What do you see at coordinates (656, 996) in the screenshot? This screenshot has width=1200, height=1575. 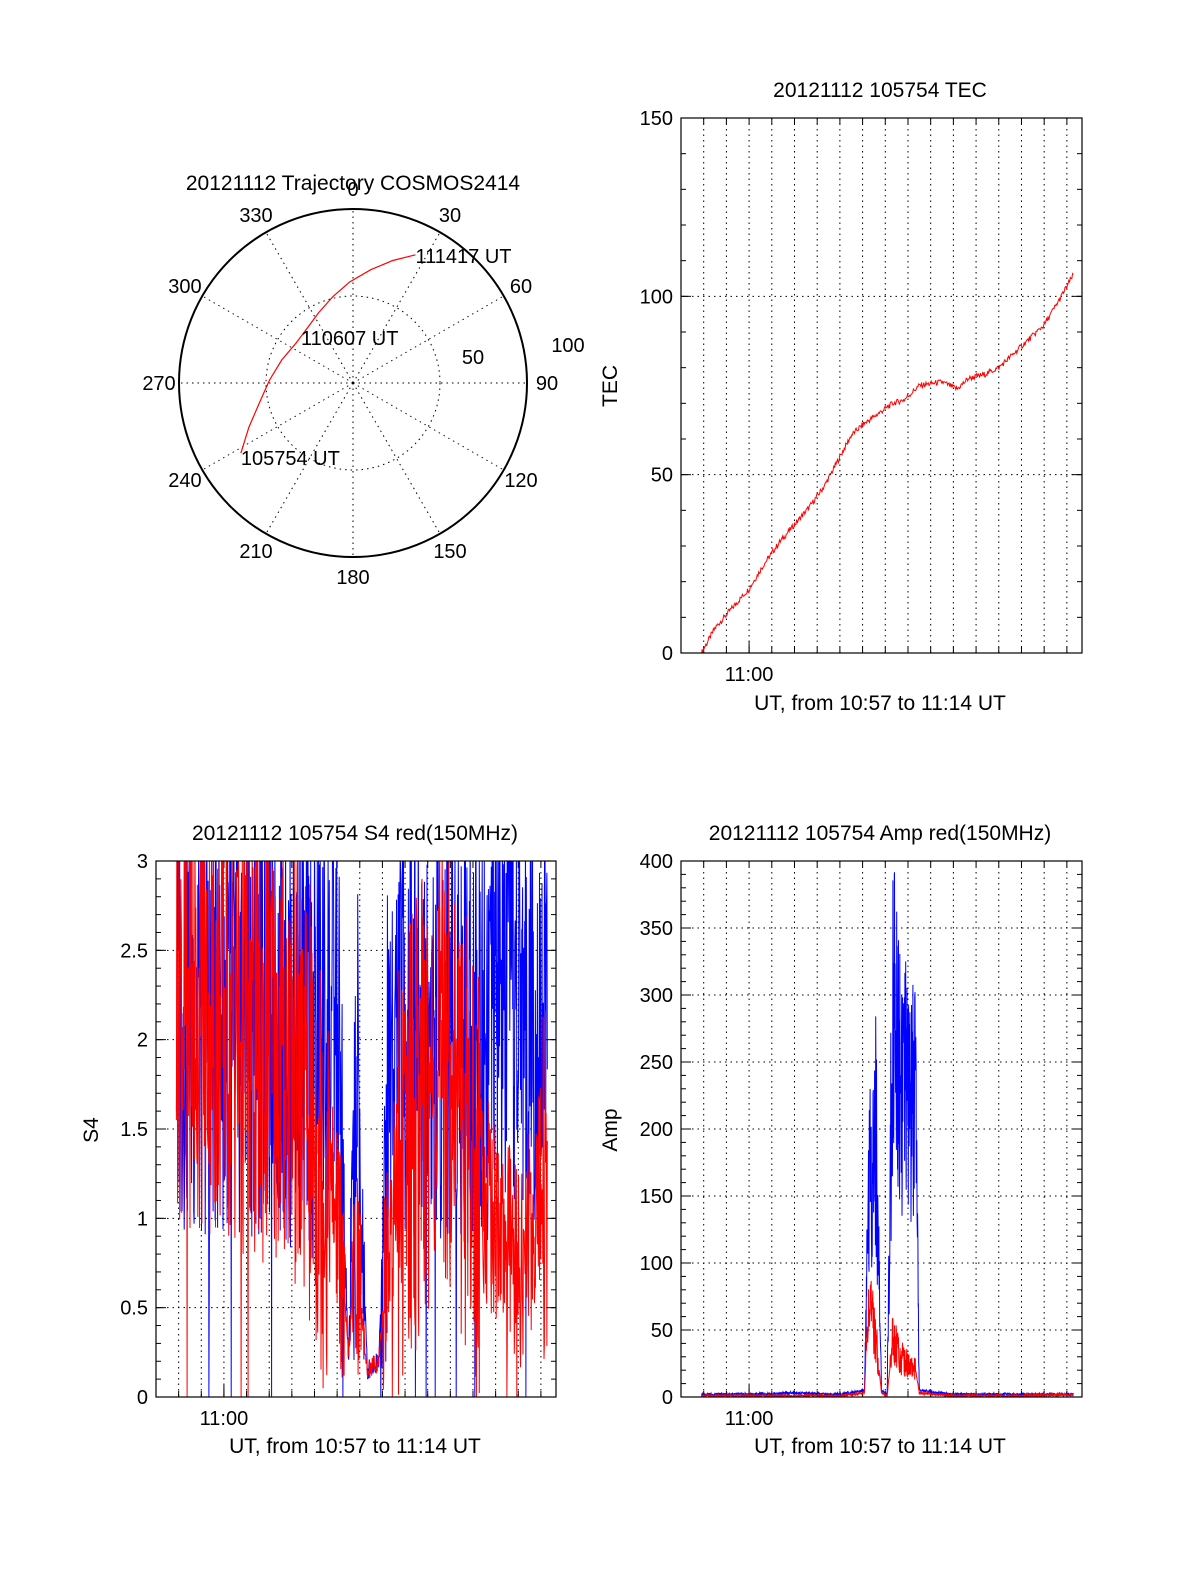 I see `y-tick-label: 300` at bounding box center [656, 996].